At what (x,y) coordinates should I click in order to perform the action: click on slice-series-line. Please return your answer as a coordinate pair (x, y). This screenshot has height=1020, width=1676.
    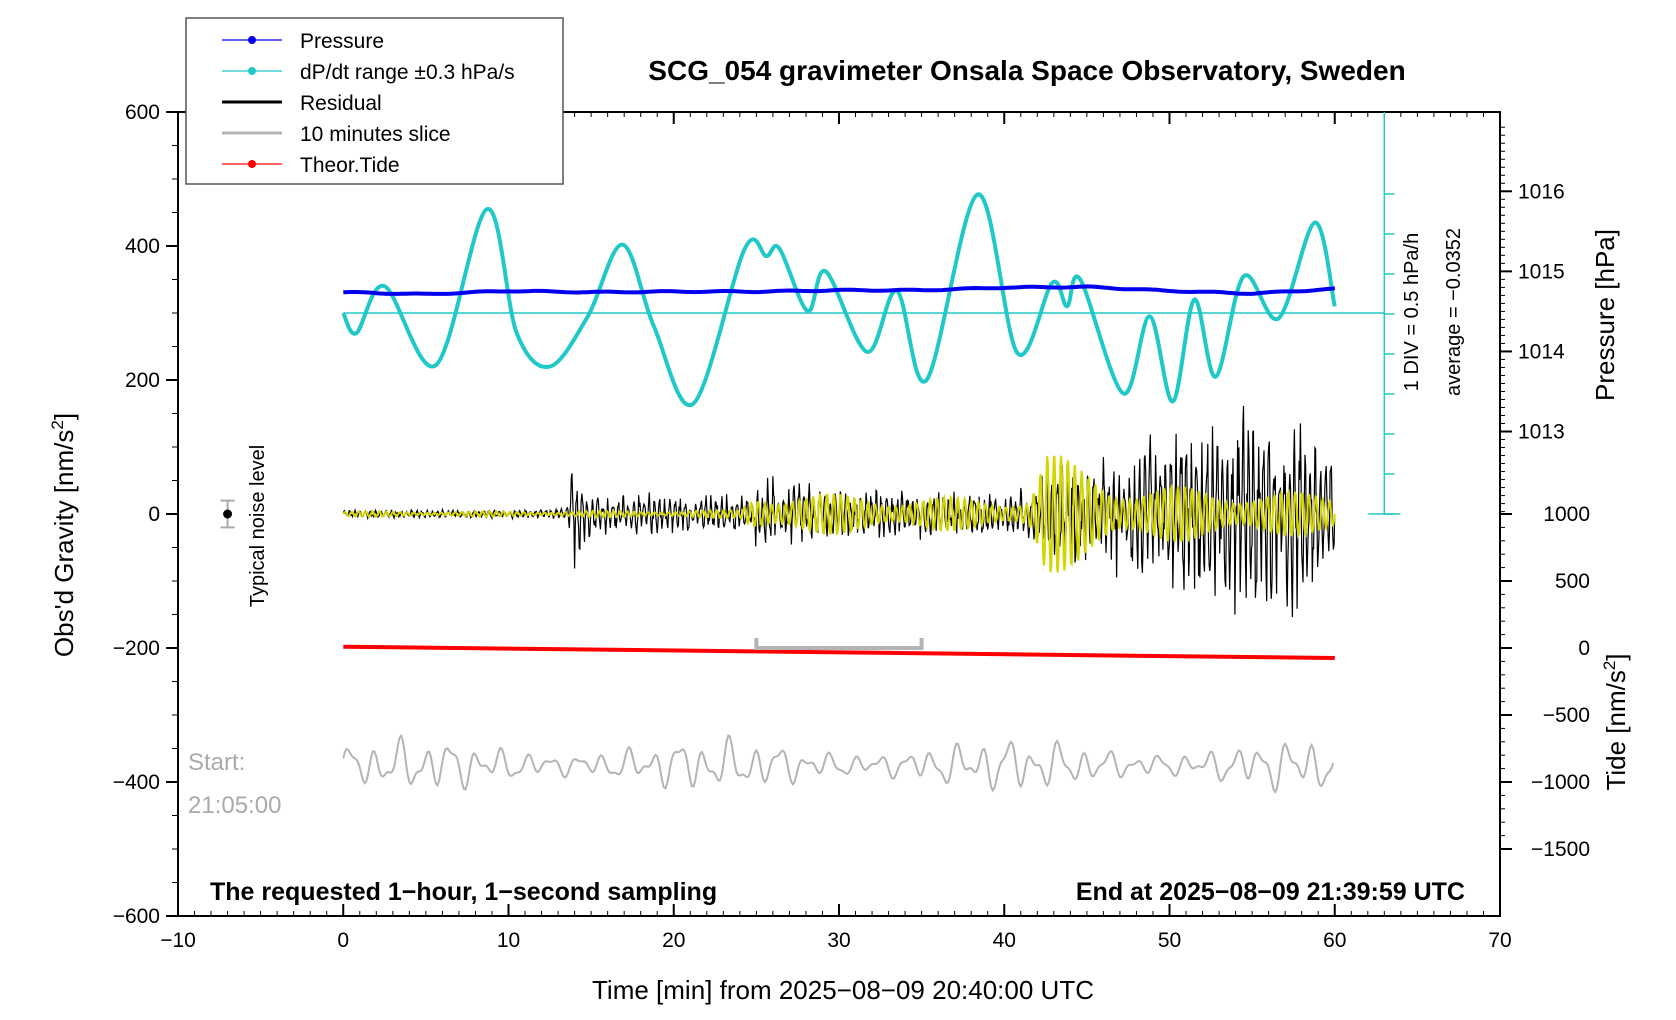
    Looking at the image, I should click on (838, 763).